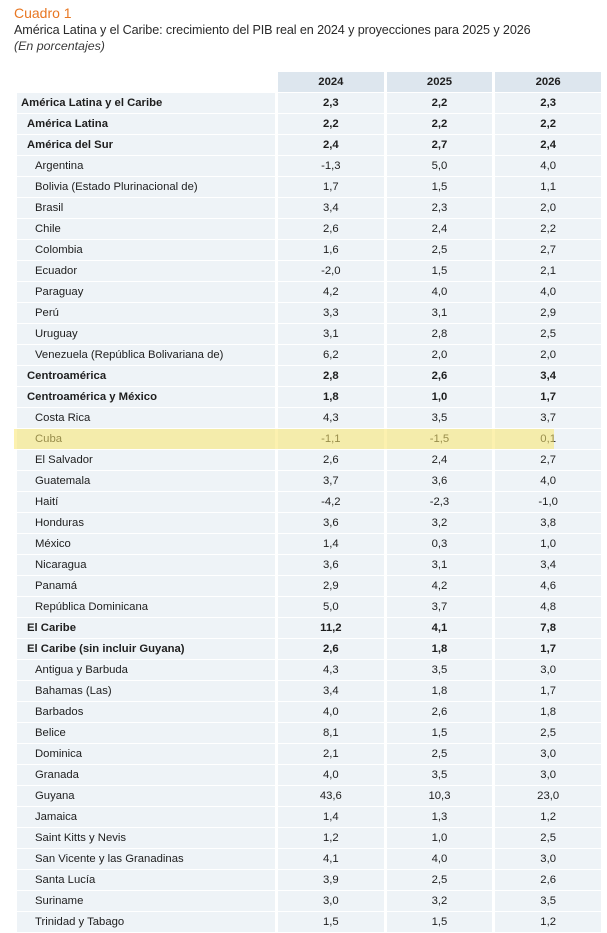  I want to click on cell-2024: 2,9, so click(331, 586).